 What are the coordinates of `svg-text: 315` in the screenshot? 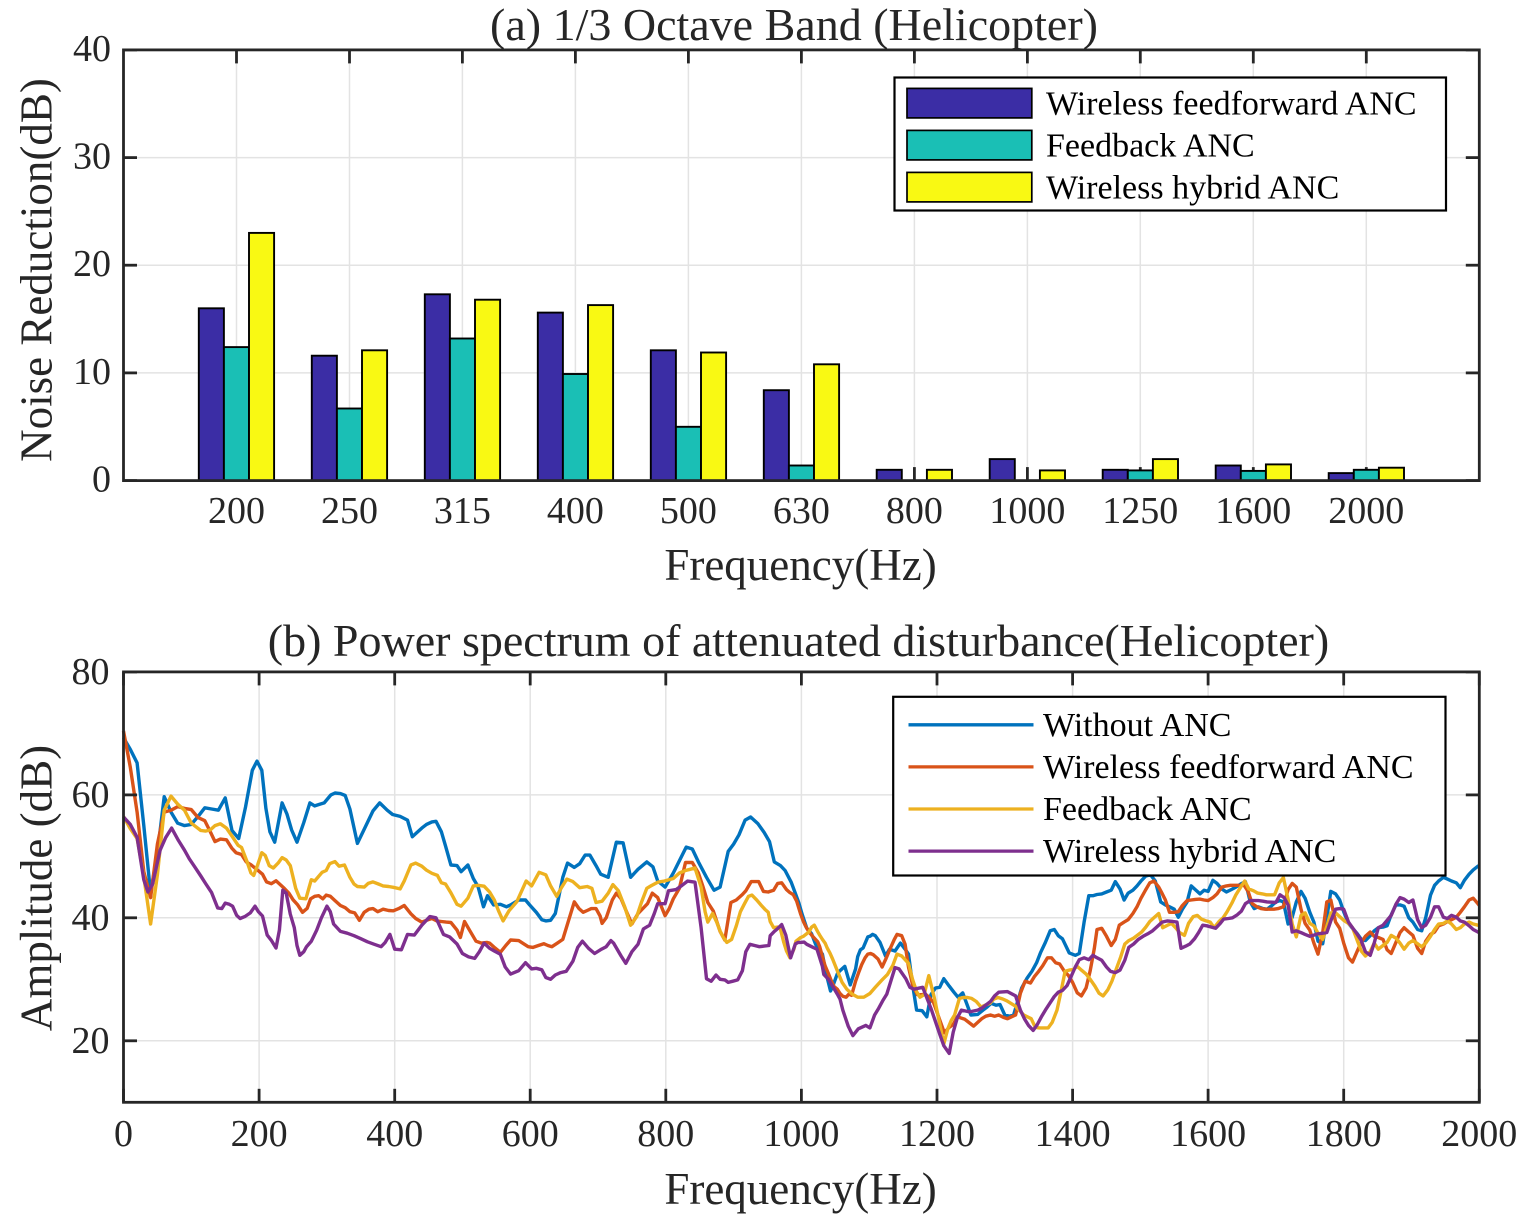 It's located at (462, 511).